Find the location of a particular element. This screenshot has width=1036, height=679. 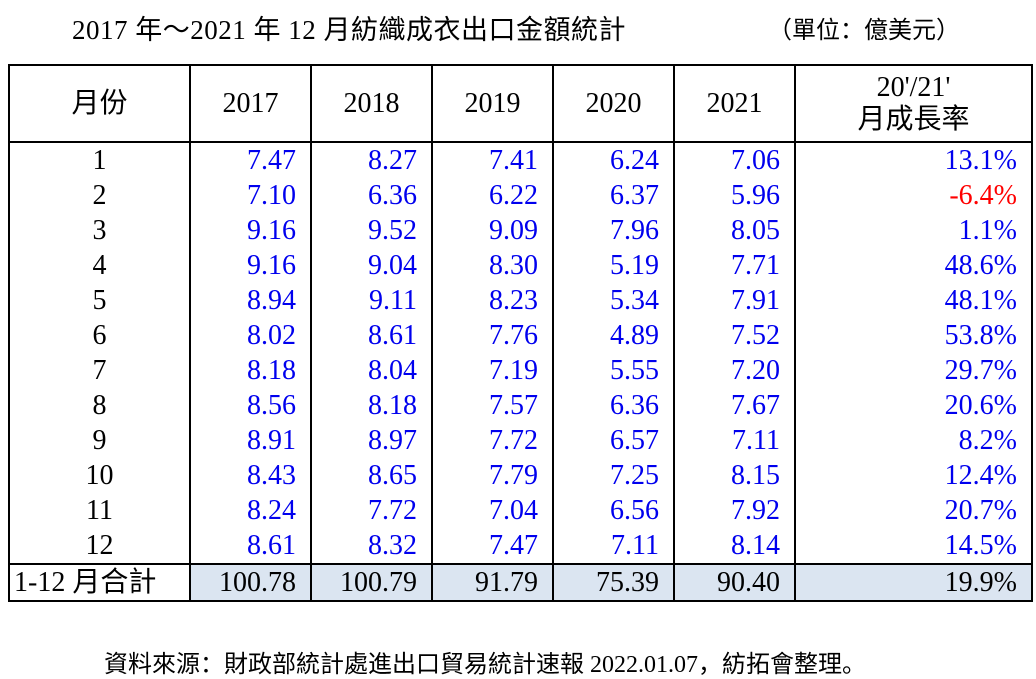

value-cell: 8.94 is located at coordinates (250, 300).